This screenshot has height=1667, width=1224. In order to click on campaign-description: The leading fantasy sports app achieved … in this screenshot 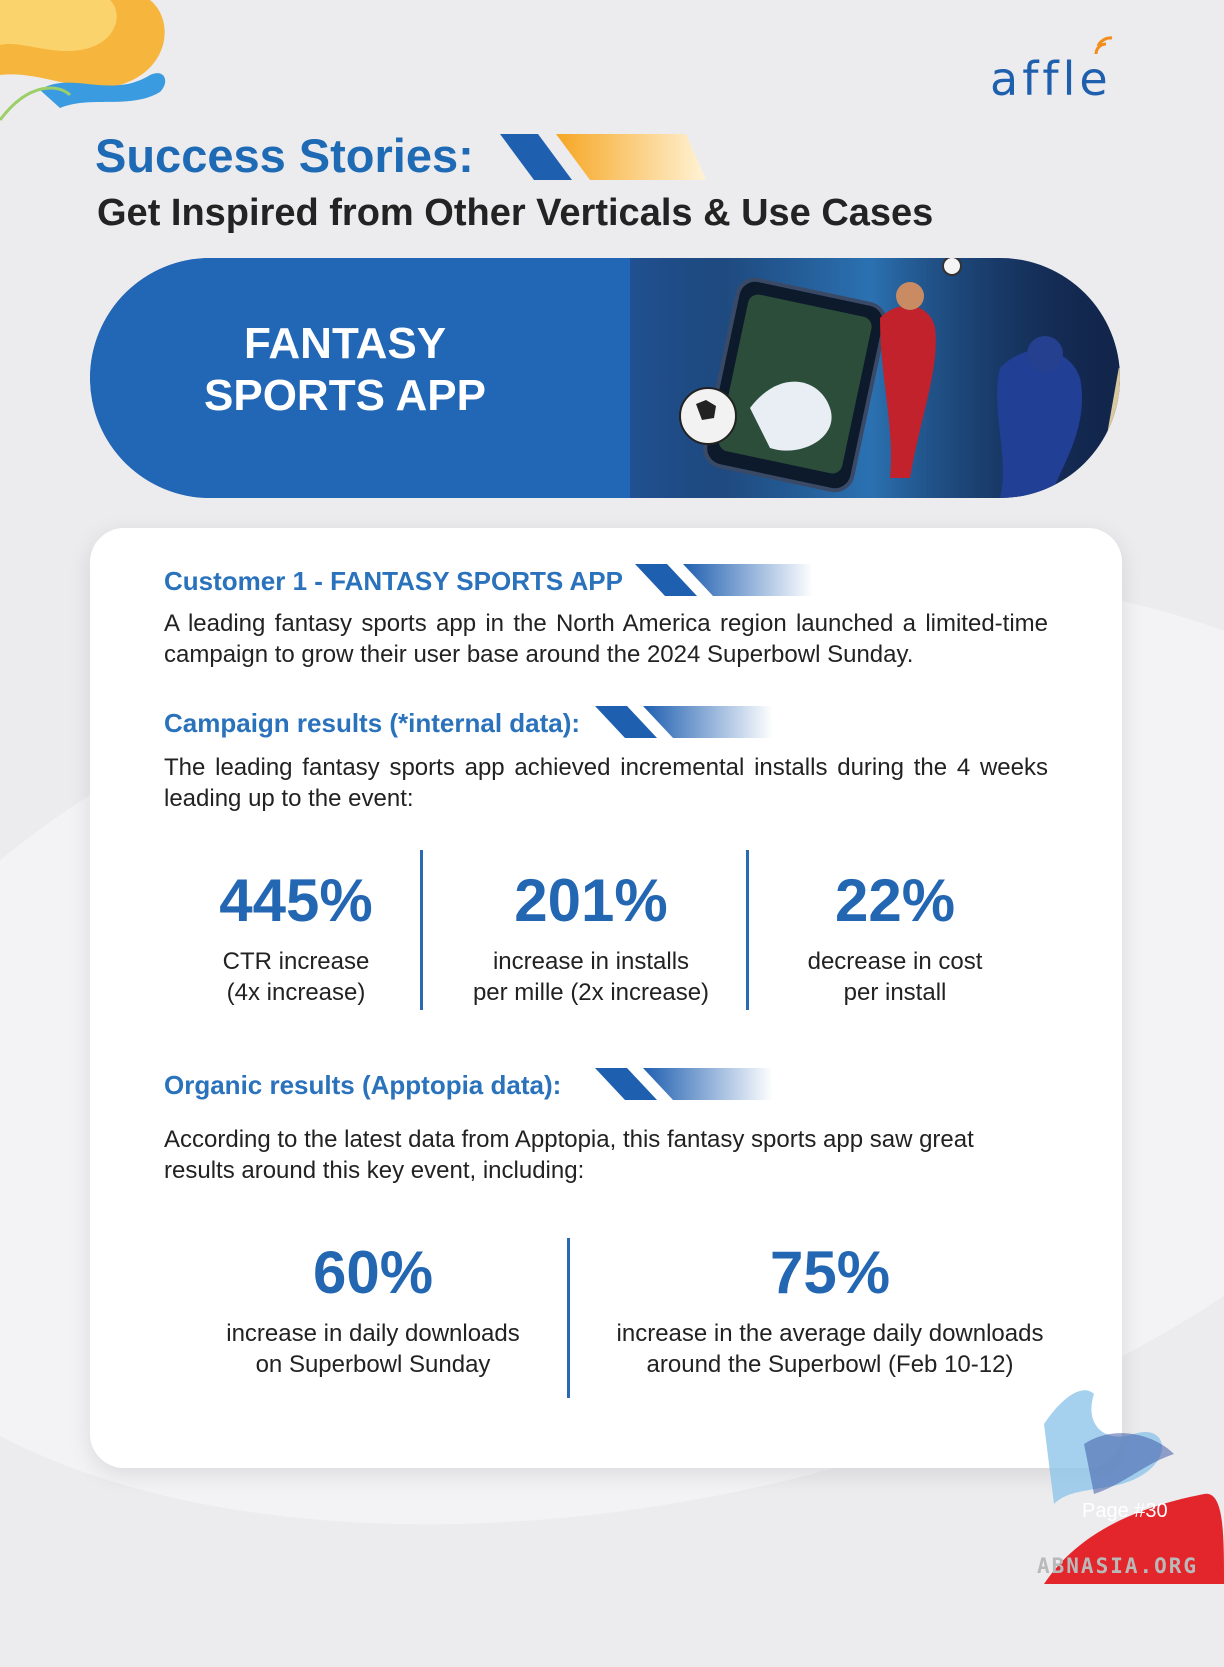, I will do `click(606, 783)`.